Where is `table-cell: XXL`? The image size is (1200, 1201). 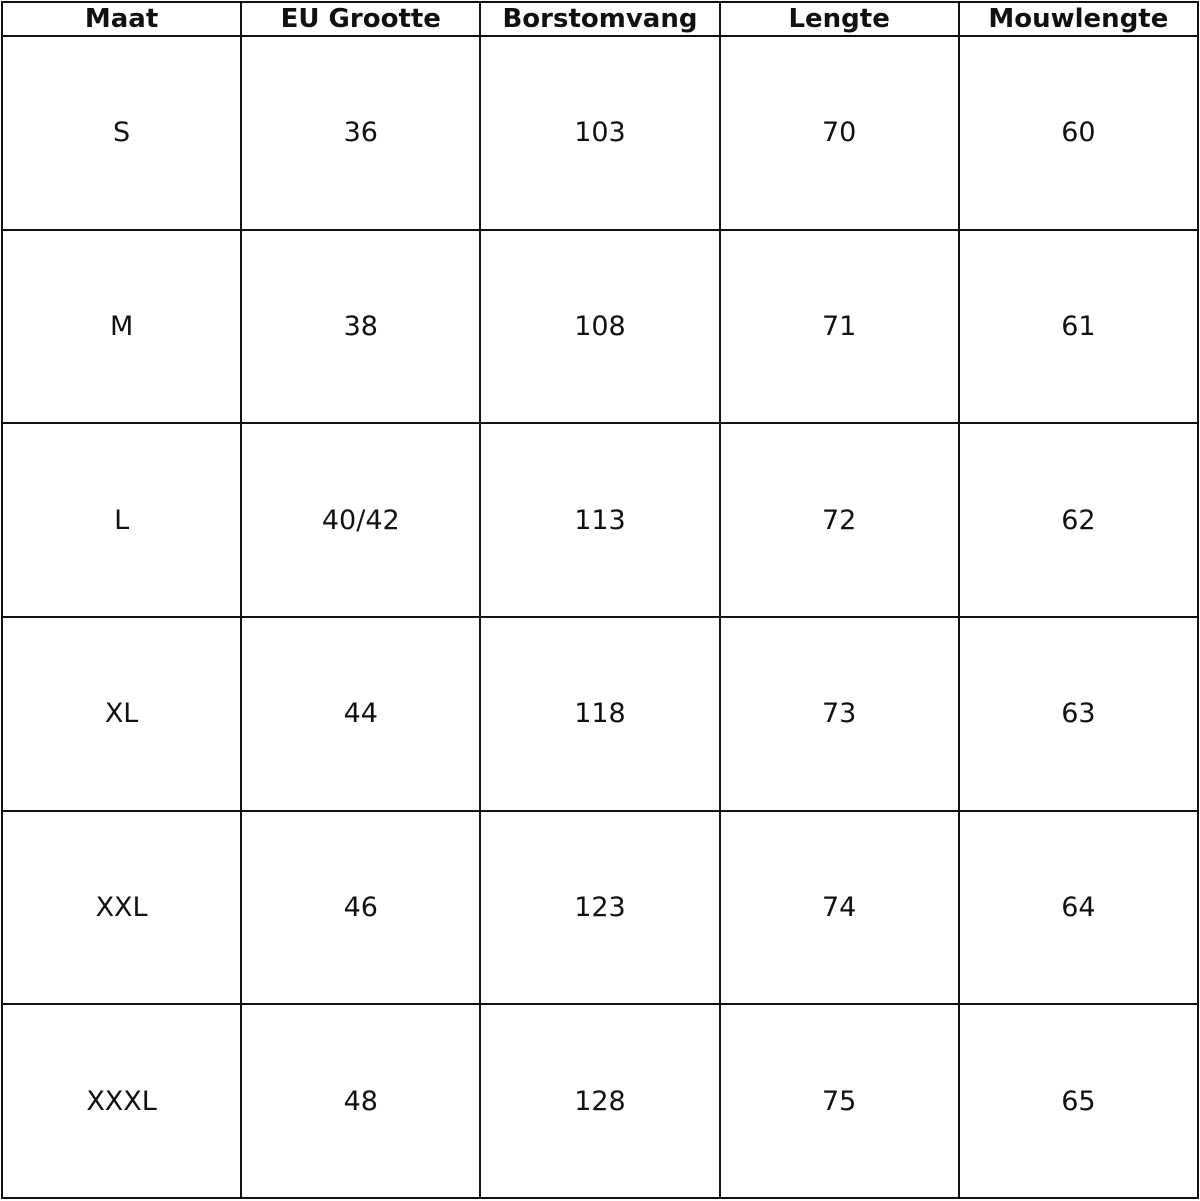
table-cell: XXL is located at coordinates (121, 907).